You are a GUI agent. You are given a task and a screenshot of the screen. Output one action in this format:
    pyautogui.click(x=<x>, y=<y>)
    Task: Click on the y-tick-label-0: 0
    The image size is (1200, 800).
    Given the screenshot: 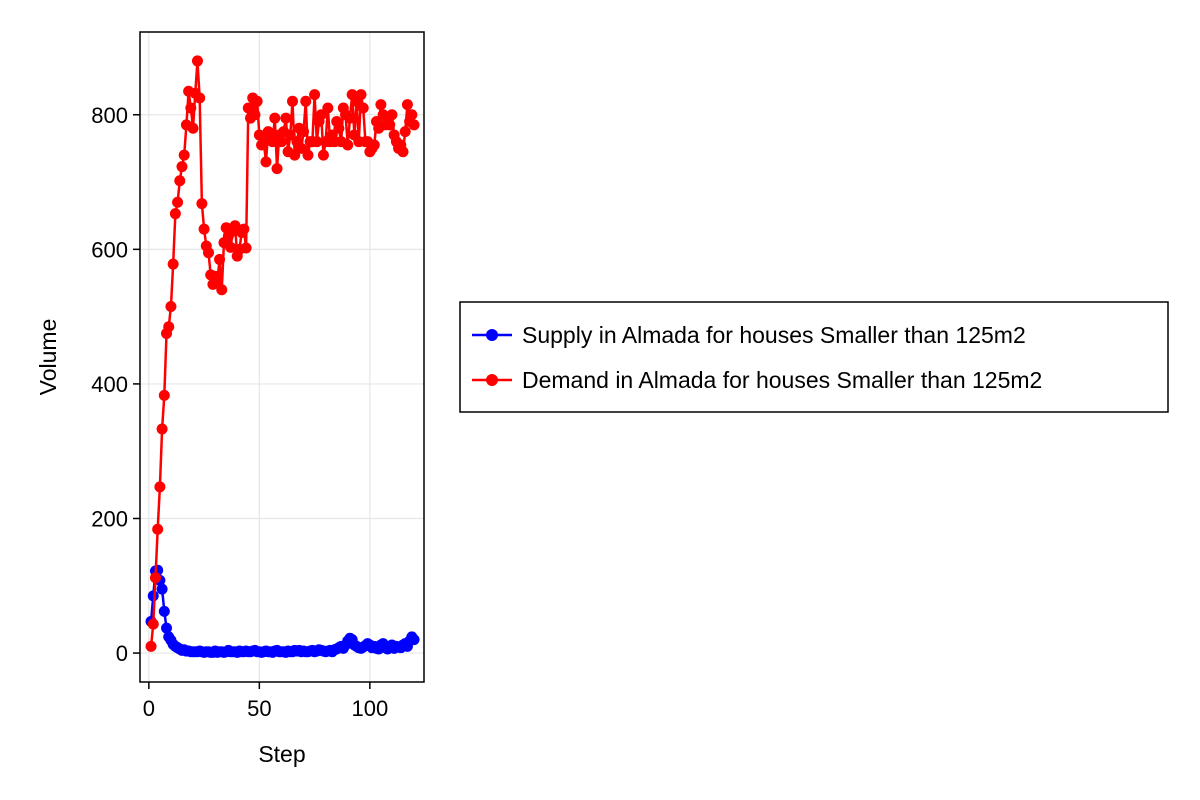 What is the action you would take?
    pyautogui.click(x=122, y=653)
    